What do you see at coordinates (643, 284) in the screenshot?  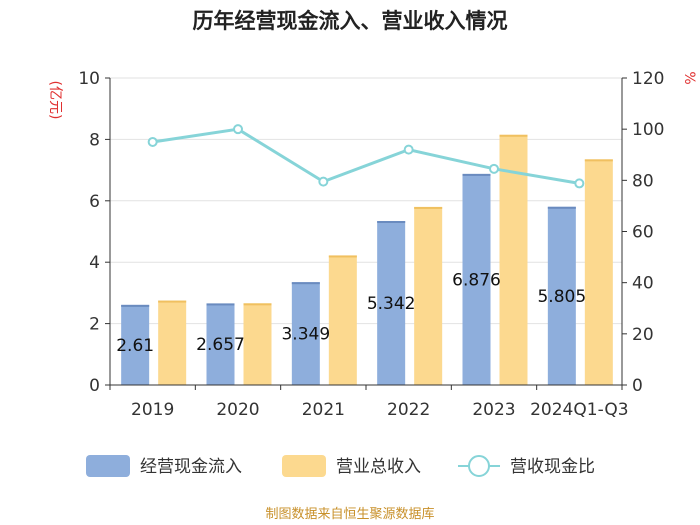 I see `right-tick-label: 40` at bounding box center [643, 284].